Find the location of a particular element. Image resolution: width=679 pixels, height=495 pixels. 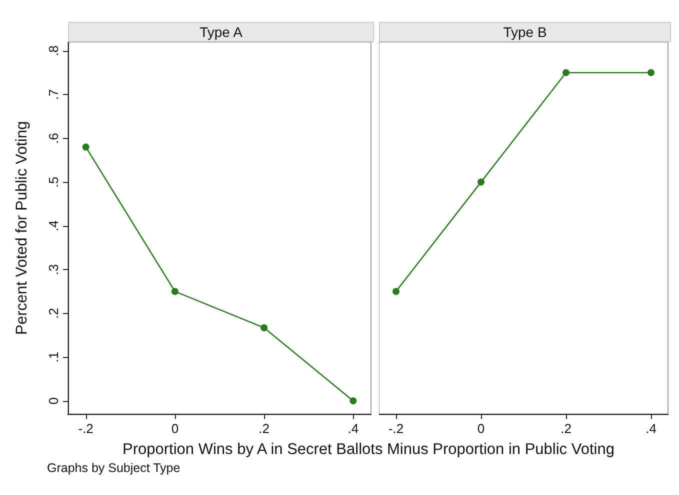

chart-title: Type B is located at coordinates (525, 32).